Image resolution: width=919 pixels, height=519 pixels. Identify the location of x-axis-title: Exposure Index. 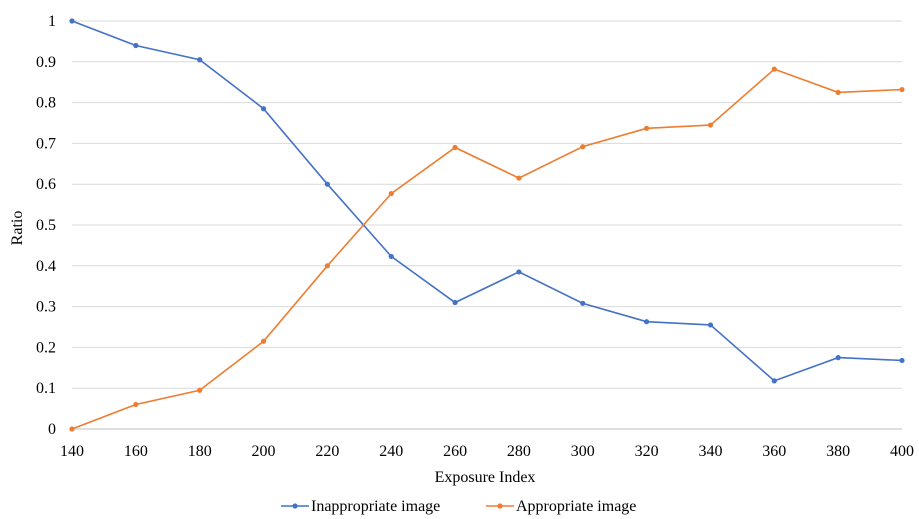
(485, 477).